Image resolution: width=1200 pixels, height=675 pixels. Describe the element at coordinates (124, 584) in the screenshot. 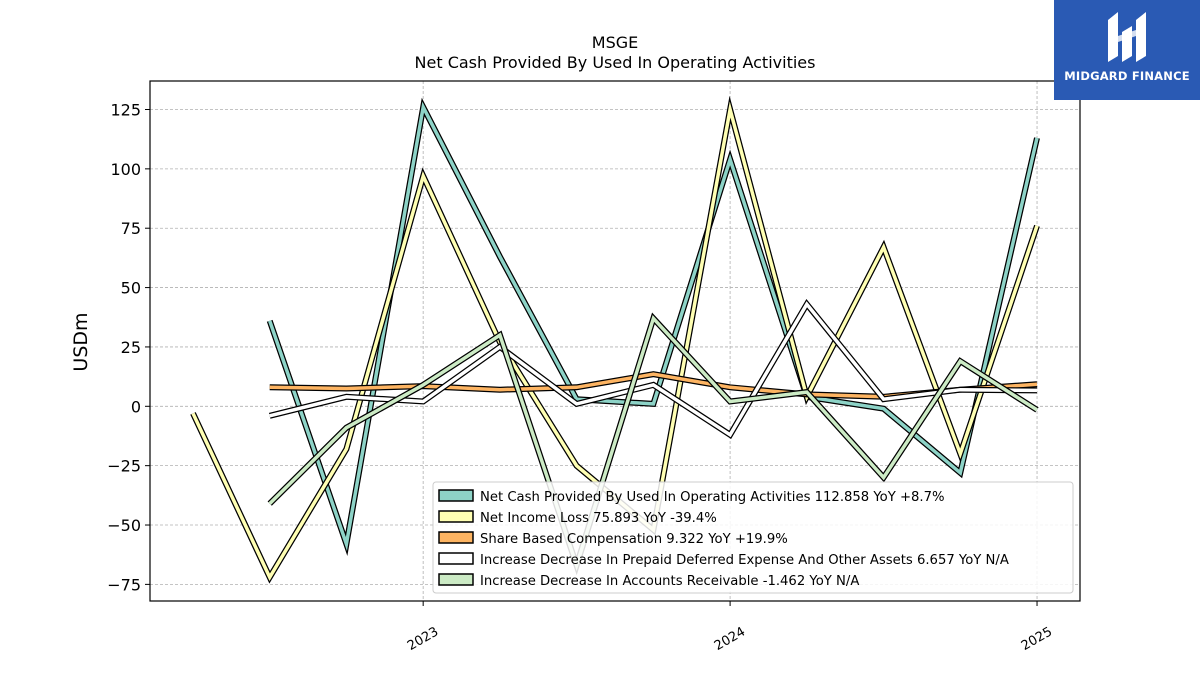

I see `y-tick-label: −75` at that location.